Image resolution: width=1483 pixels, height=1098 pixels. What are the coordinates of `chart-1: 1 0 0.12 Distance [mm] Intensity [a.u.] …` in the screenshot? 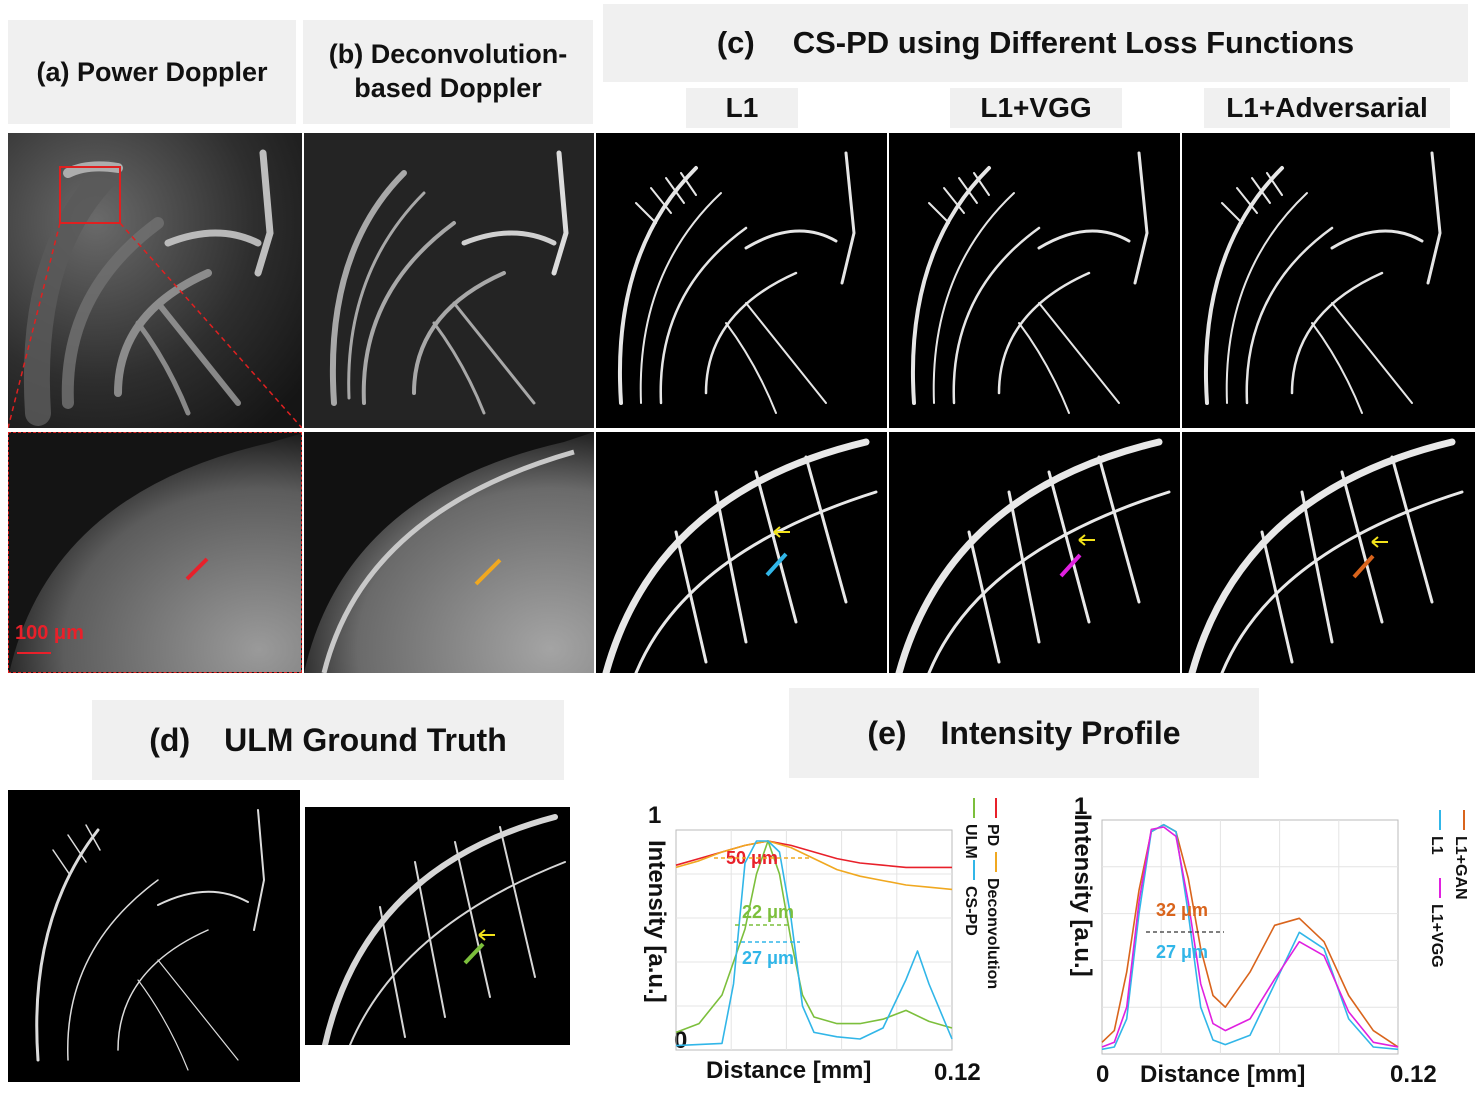 It's located at (820, 940).